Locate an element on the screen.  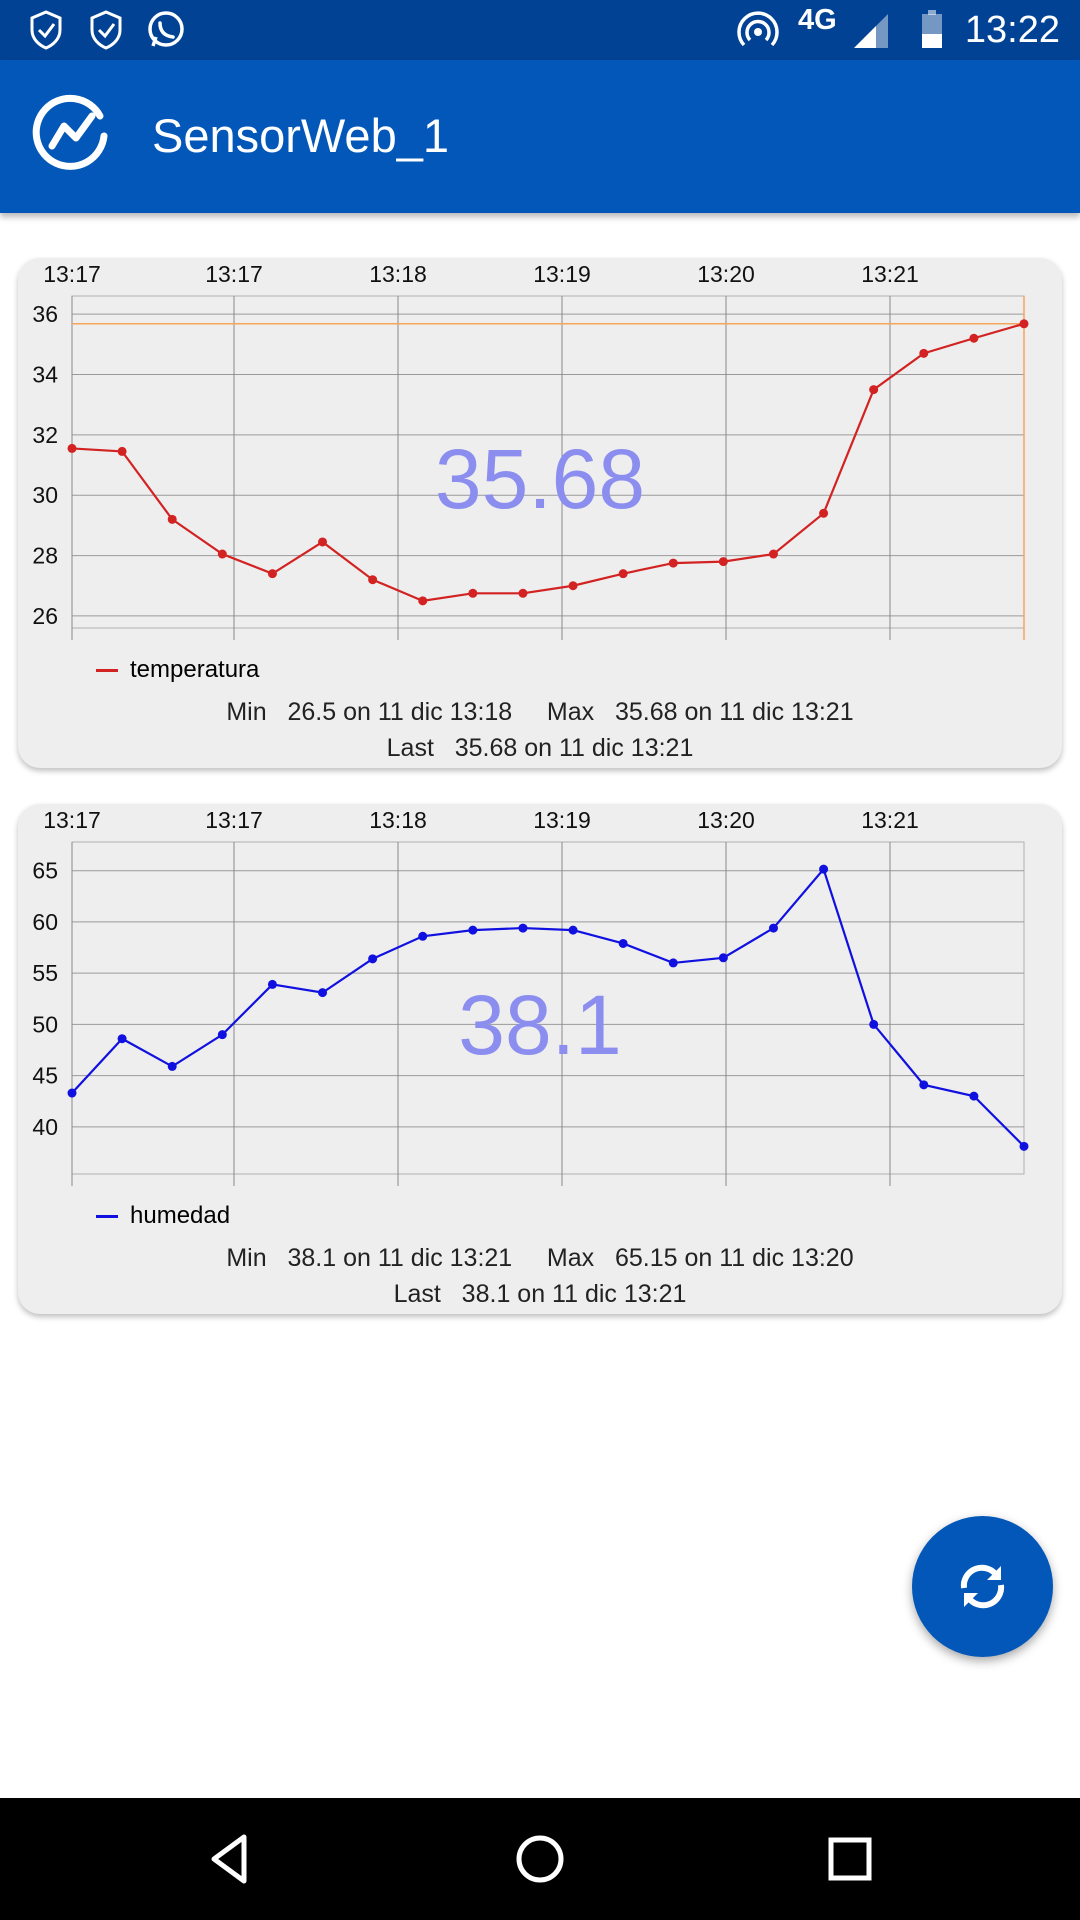
y-tick-label: 30 is located at coordinates (45, 495).